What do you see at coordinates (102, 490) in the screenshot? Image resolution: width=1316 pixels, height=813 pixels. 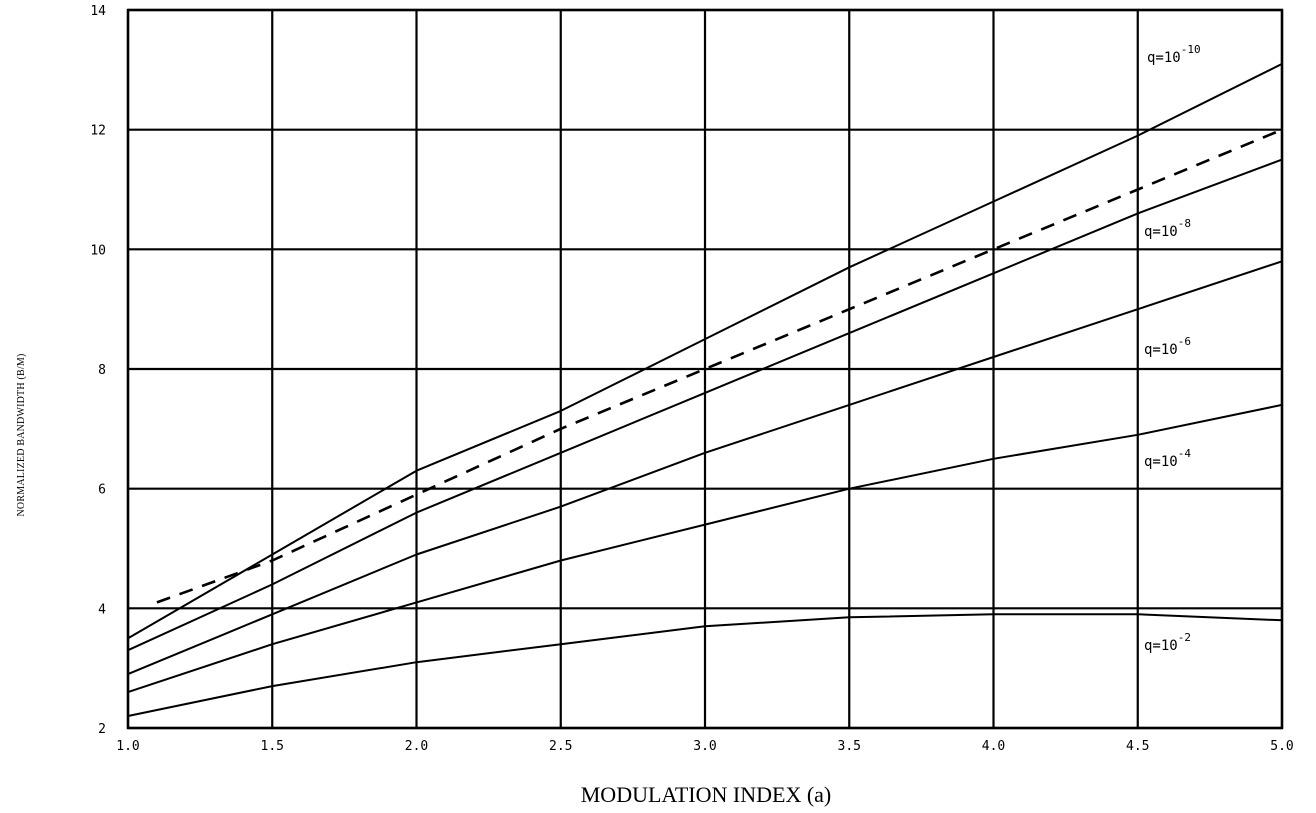 I see `y-tick-label-2: 6` at bounding box center [102, 490].